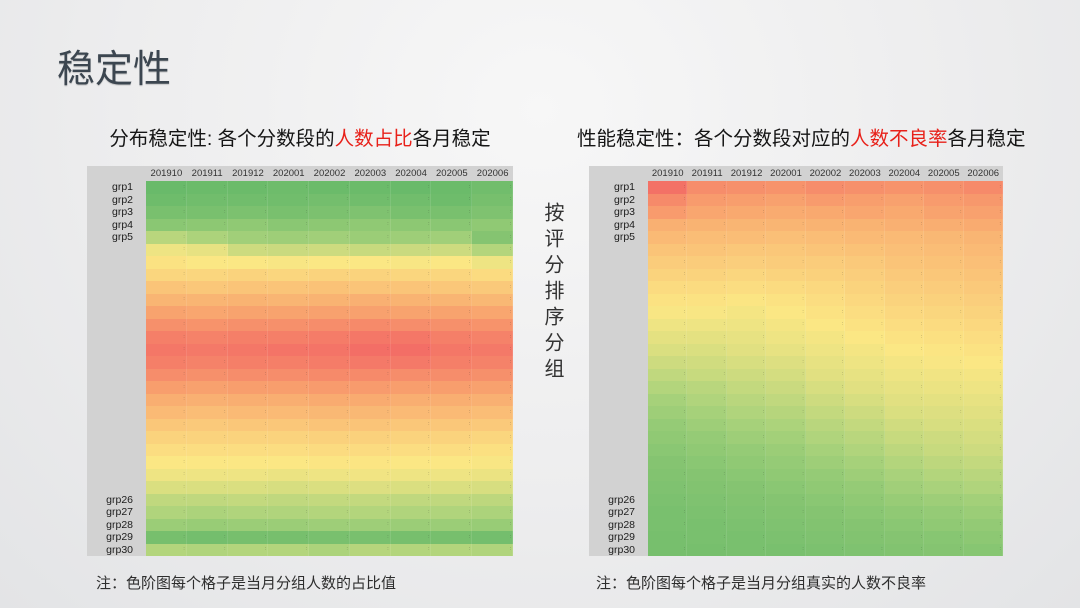 This screenshot has width=1080, height=608. What do you see at coordinates (451, 139) in the screenshot?
I see `subtitle-text: 各月稳定` at bounding box center [451, 139].